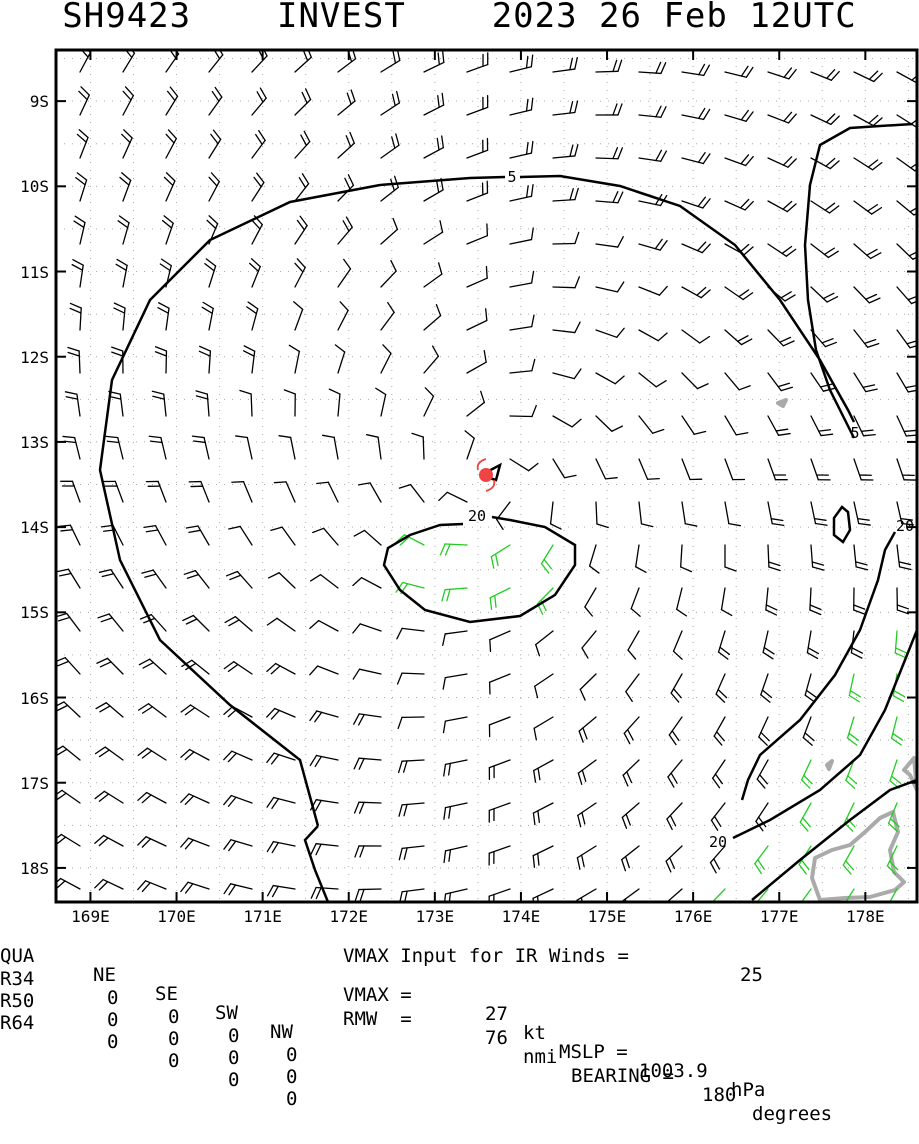  I want to click on wind-barb-strong, so click(805, 817).